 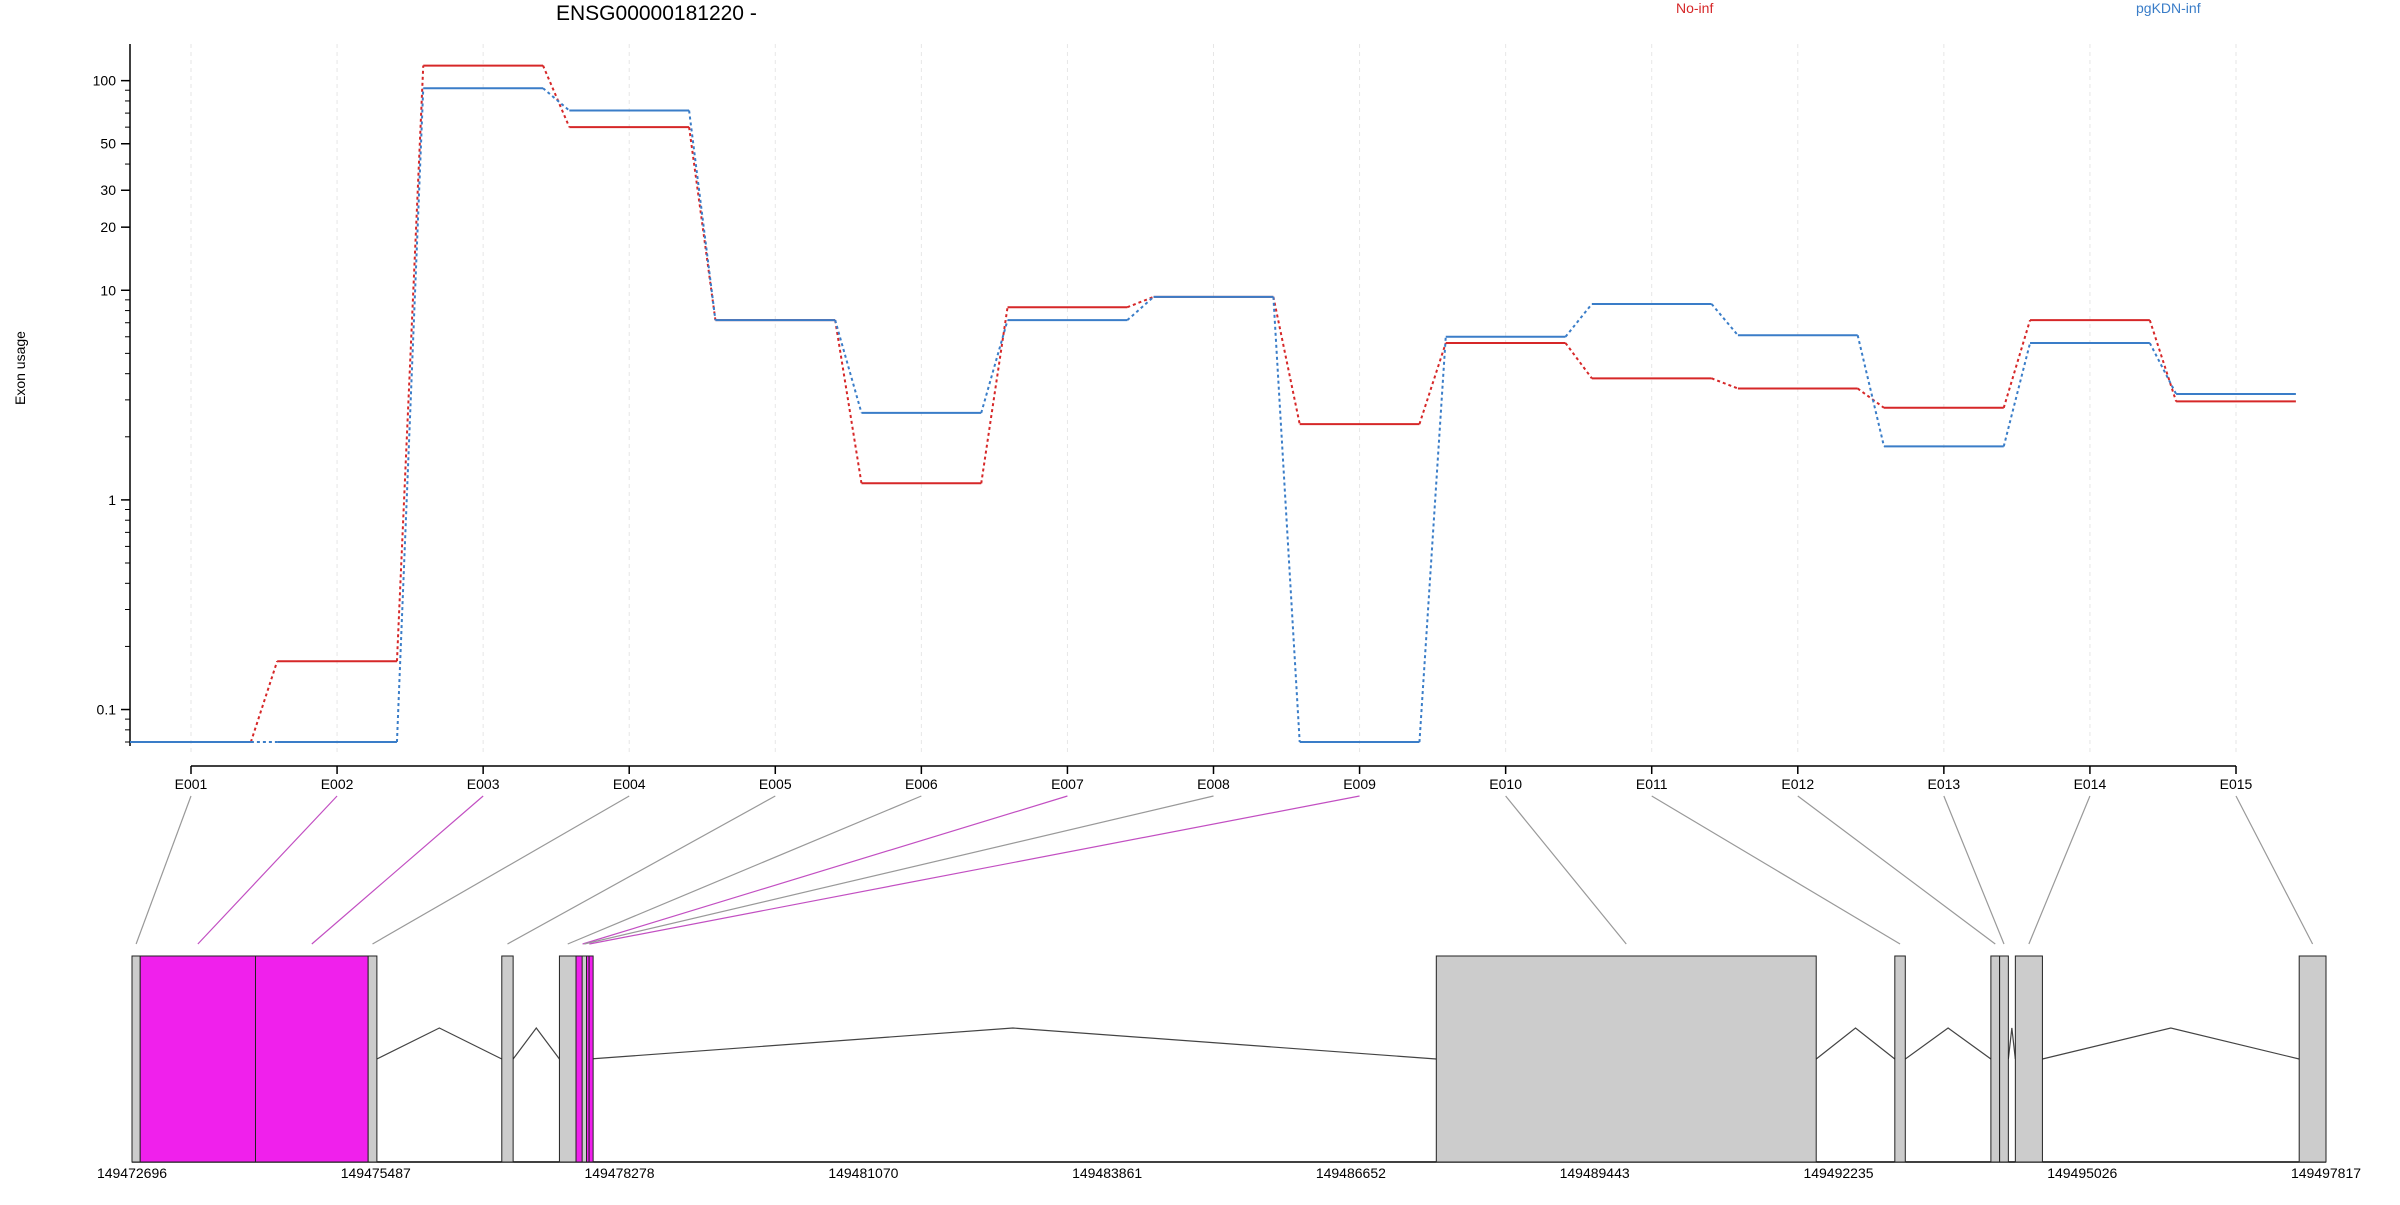 I want to click on exon-box-e002, so click(x=197, y=1059).